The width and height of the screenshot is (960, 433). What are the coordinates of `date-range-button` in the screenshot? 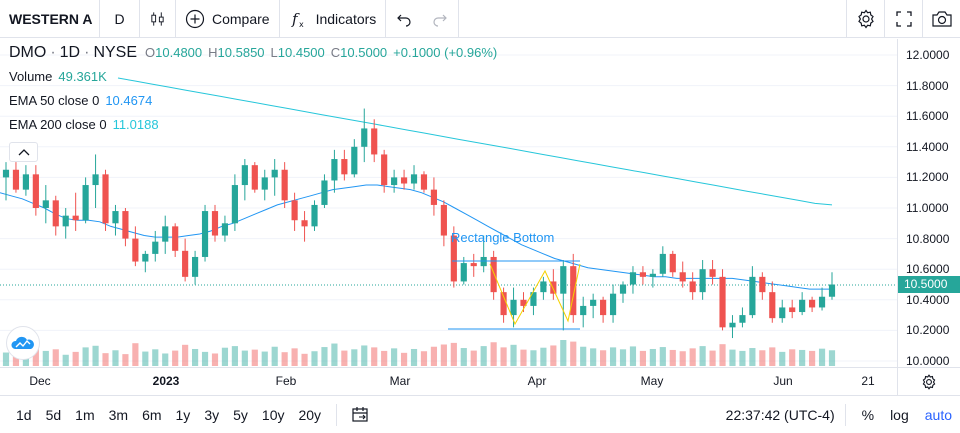 It's located at (360, 415).